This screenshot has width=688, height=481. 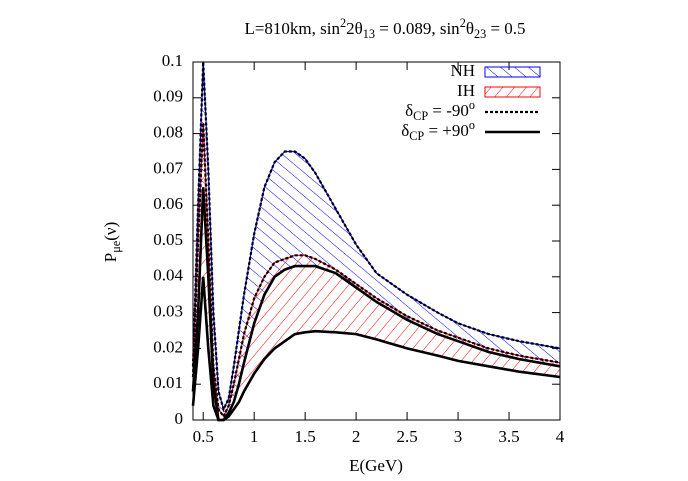 What do you see at coordinates (560, 436) in the screenshot?
I see `x-tick-label: 4` at bounding box center [560, 436].